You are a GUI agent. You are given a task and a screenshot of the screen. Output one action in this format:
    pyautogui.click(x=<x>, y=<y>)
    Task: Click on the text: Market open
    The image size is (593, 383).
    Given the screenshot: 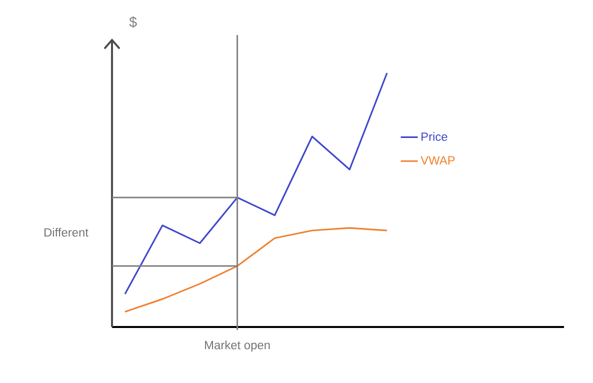 What is the action you would take?
    pyautogui.click(x=237, y=346)
    